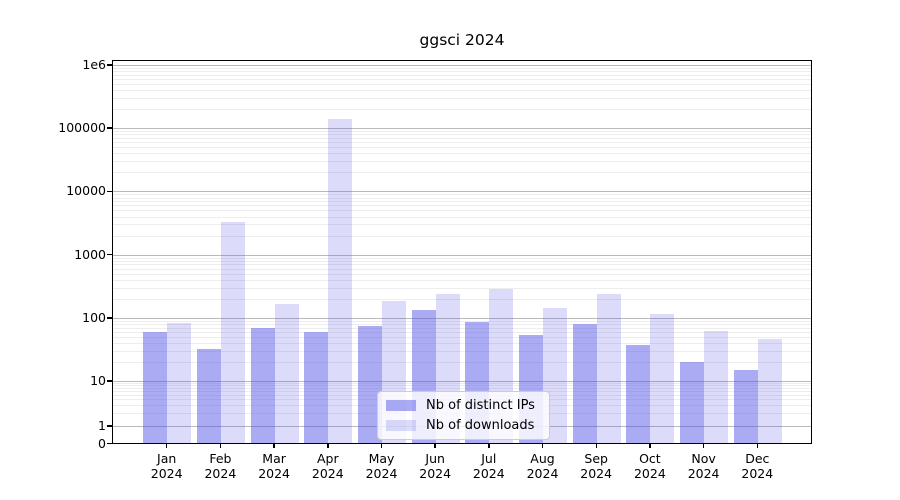 This screenshot has height=500, width=900. What do you see at coordinates (90, 254) in the screenshot?
I see `y-tick-label-1000: 1000` at bounding box center [90, 254].